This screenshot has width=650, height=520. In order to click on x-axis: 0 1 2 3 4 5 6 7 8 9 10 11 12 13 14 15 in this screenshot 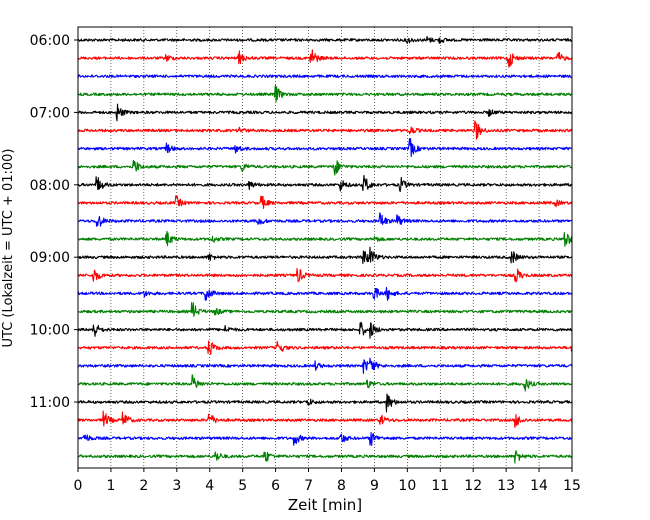, I will do `click(327, 481)`.